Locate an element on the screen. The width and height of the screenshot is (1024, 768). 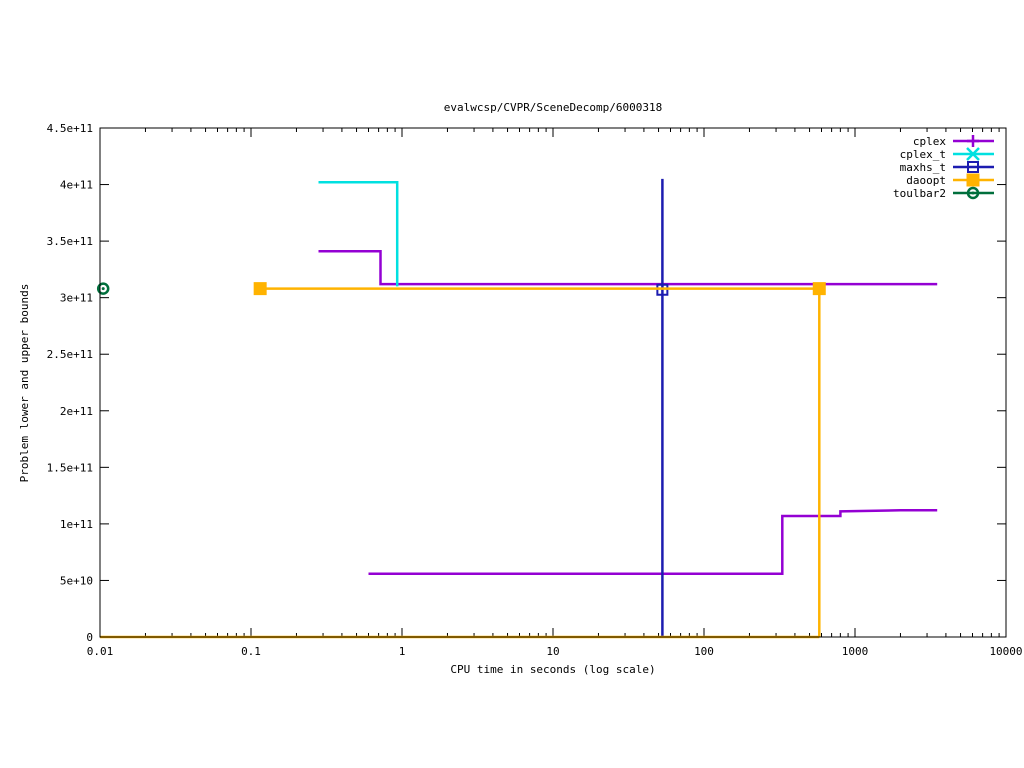
series-toulbar2 is located at coordinates (103, 288).